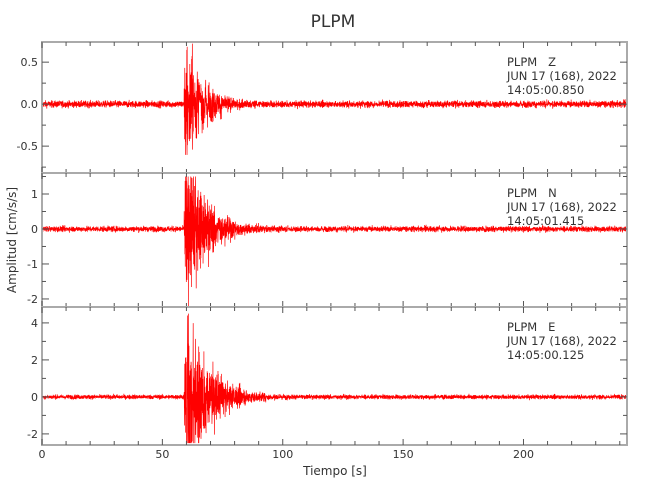 The width and height of the screenshot is (650, 504). Describe the element at coordinates (545, 221) in the screenshot. I see `station-label-line3: 14:05:01.415` at that location.